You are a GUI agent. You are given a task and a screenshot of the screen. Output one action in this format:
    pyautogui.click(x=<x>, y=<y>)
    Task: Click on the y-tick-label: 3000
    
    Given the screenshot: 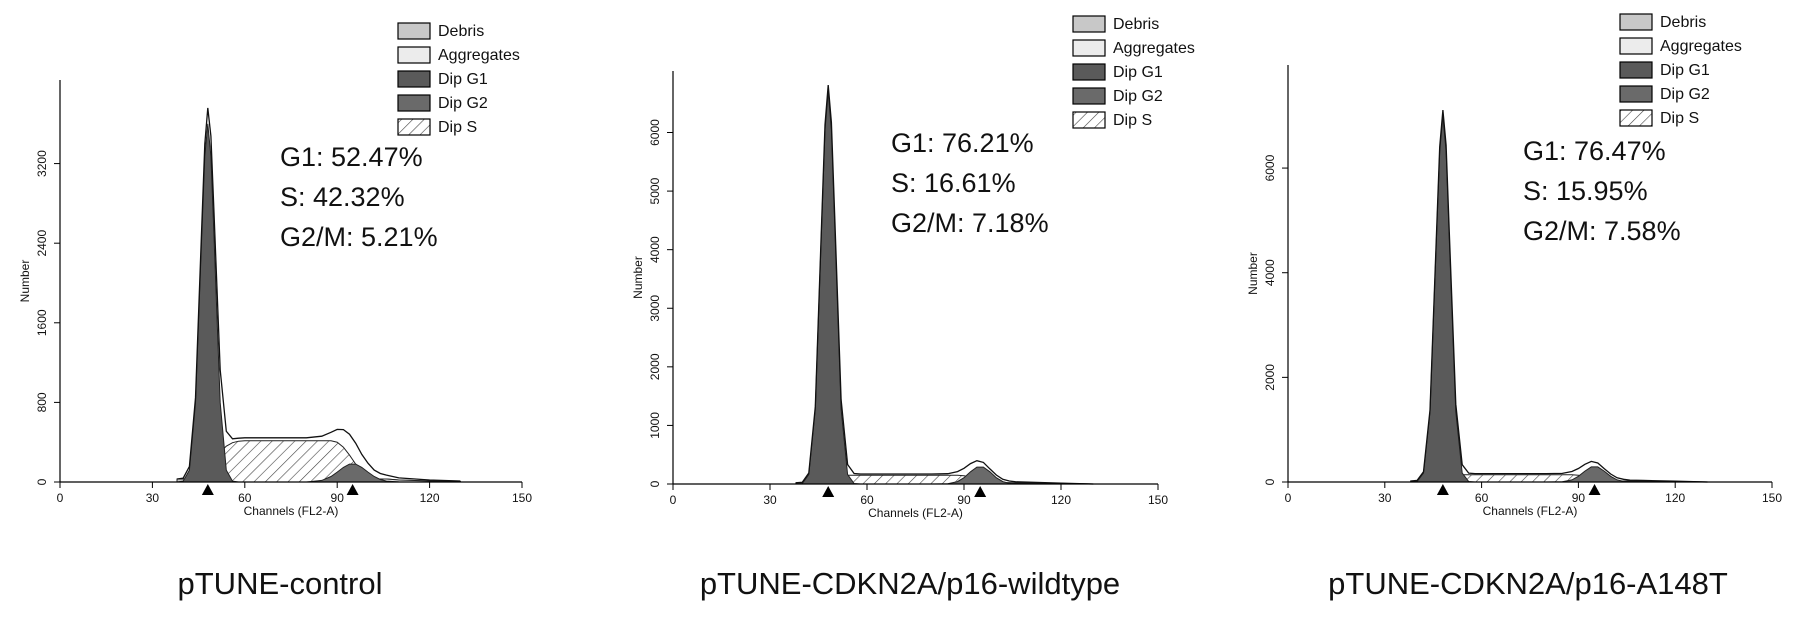 What is the action you would take?
    pyautogui.click(x=655, y=308)
    